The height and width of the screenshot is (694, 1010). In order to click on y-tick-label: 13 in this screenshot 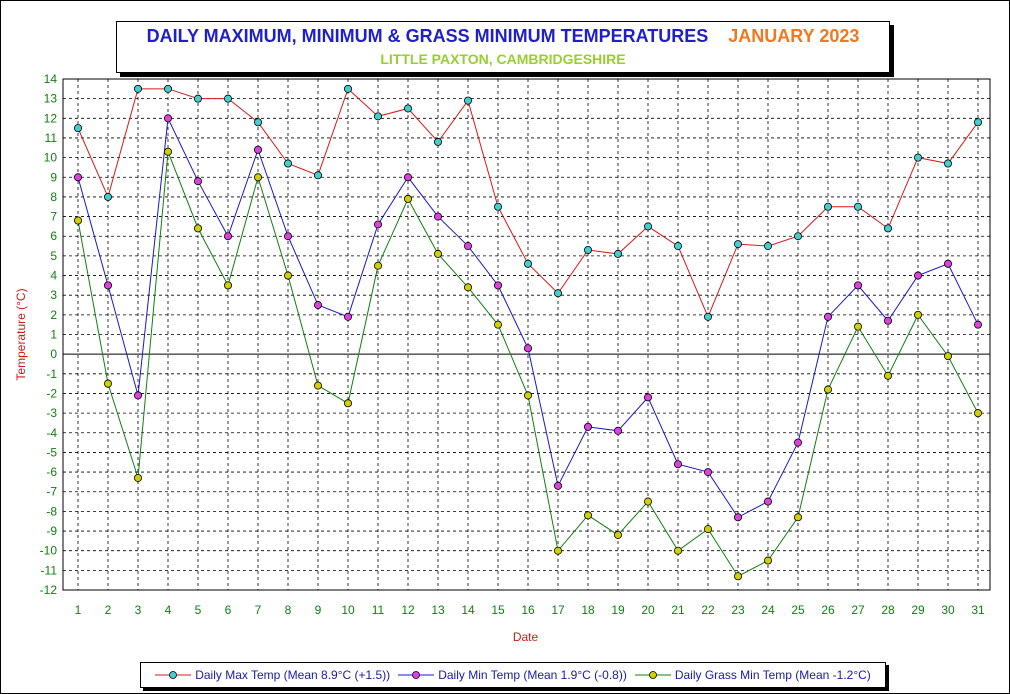, I will do `click(51, 99)`.